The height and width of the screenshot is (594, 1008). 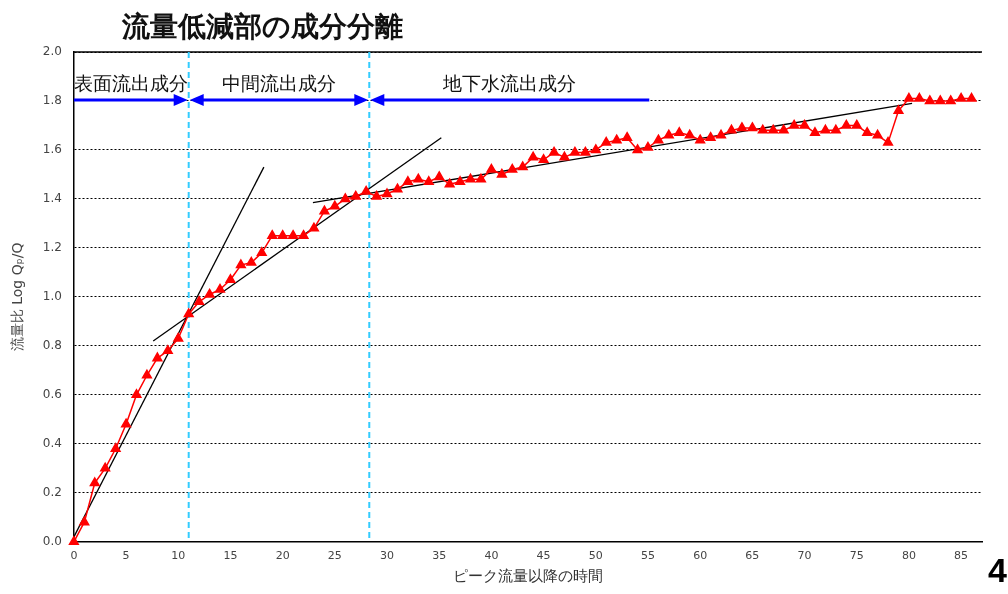 What do you see at coordinates (439, 556) in the screenshot?
I see `x-tick-label: 35` at bounding box center [439, 556].